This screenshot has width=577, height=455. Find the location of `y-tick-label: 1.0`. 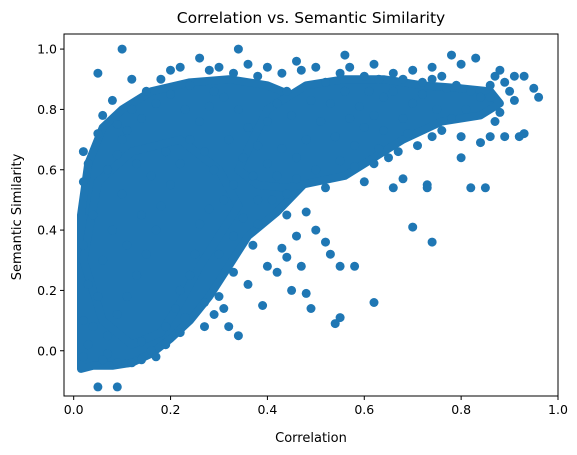

y-tick-label: 1.0 is located at coordinates (47, 49).